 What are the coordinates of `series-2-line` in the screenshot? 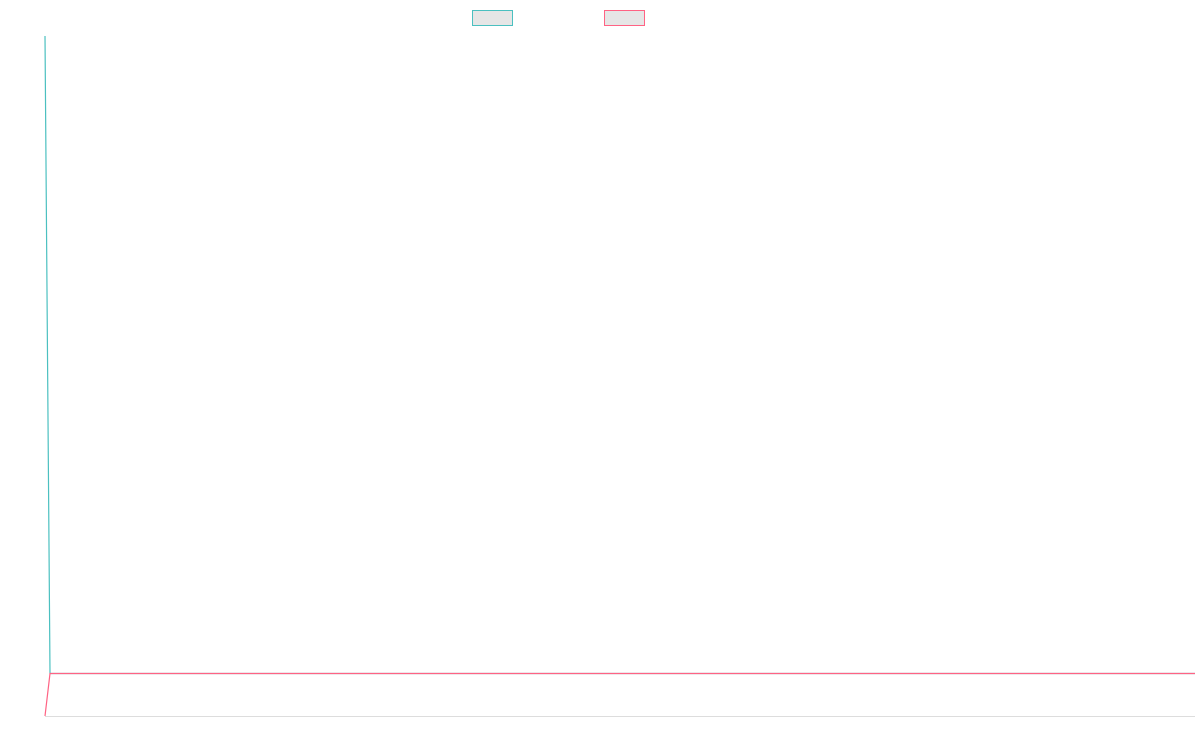 It's located at (619, 694).